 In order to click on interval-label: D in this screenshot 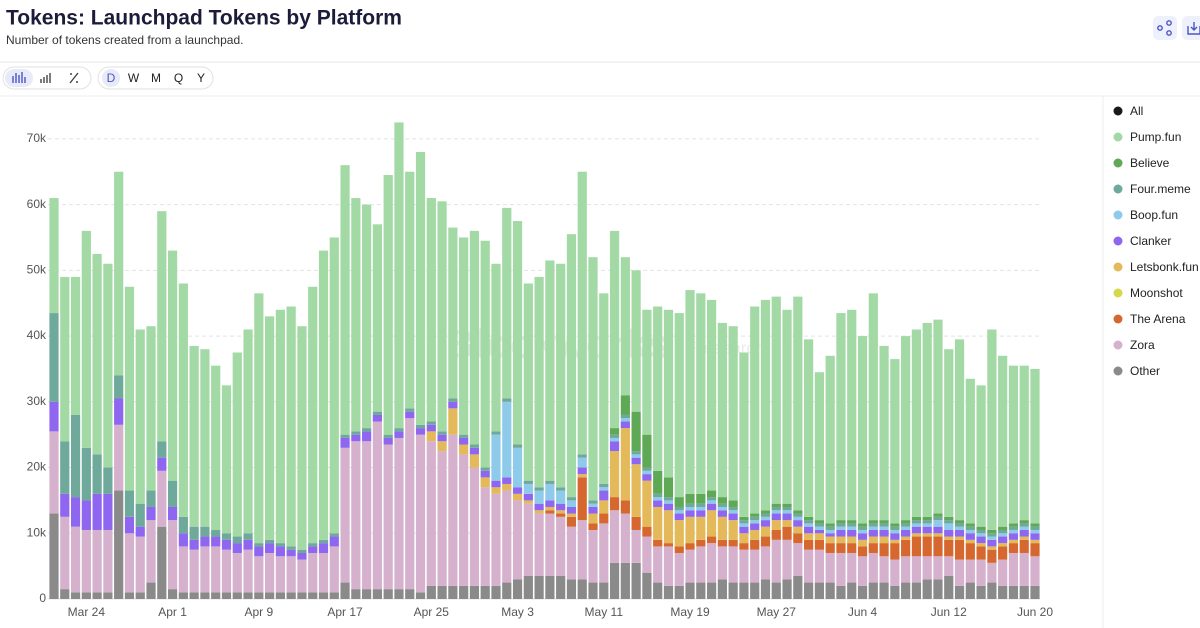, I will do `click(111, 78)`.